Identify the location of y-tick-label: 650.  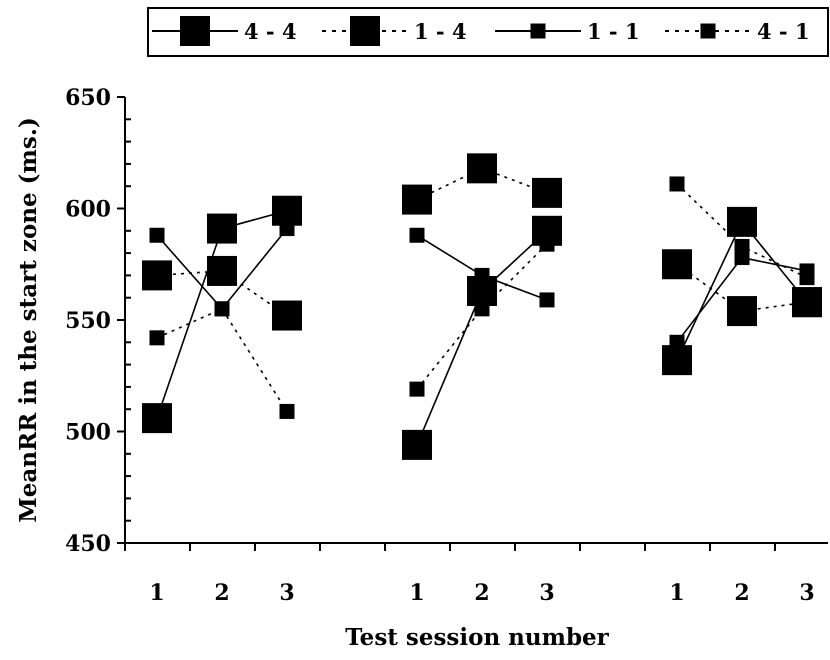
(88, 98).